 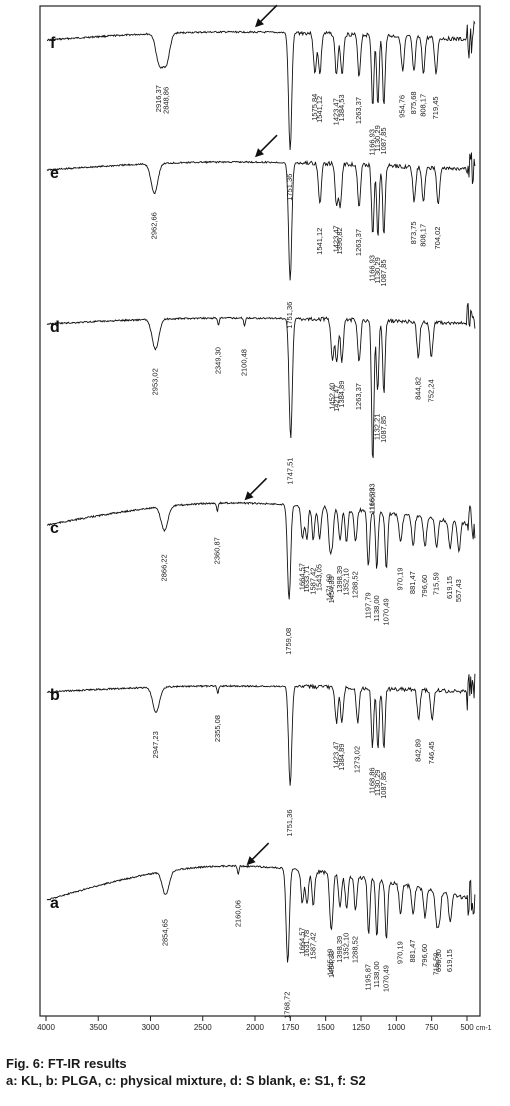 I want to click on peak-label: 704,02, so click(x=437, y=238).